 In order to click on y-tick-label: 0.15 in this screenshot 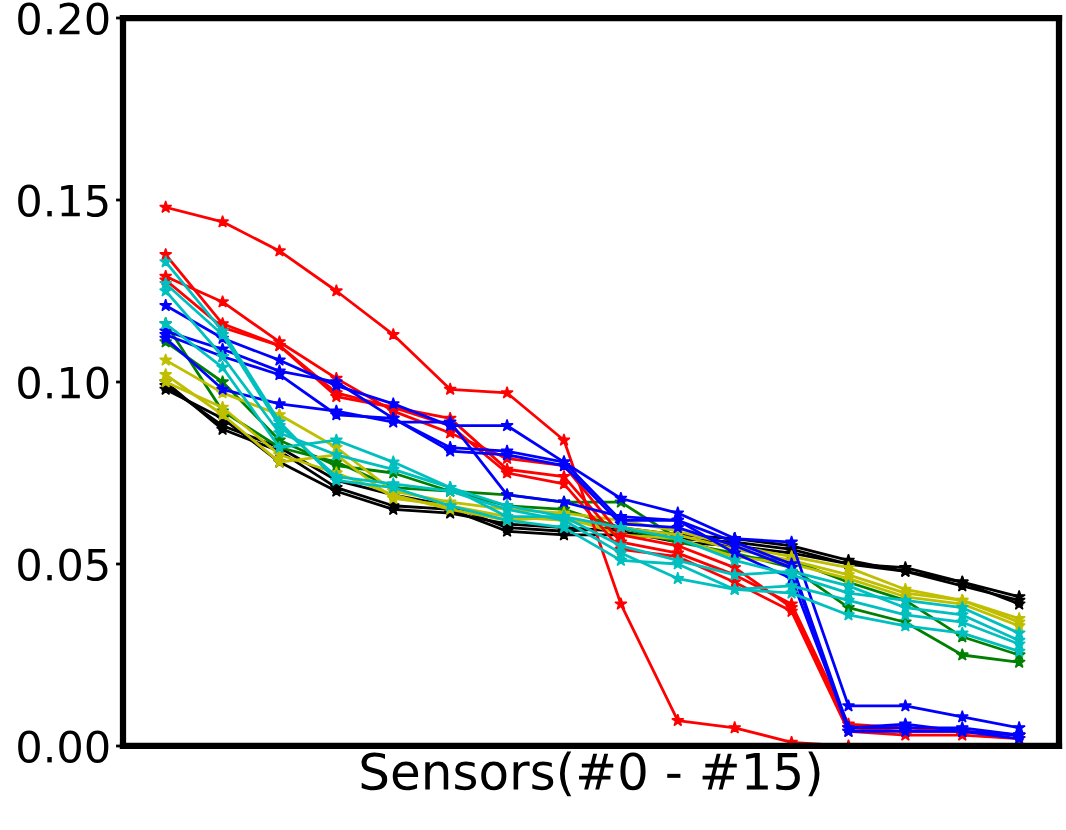, I will do `click(63, 200)`.